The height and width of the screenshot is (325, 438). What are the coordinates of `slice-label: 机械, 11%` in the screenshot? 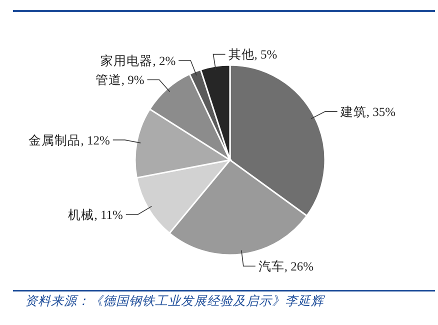 It's located at (95, 215).